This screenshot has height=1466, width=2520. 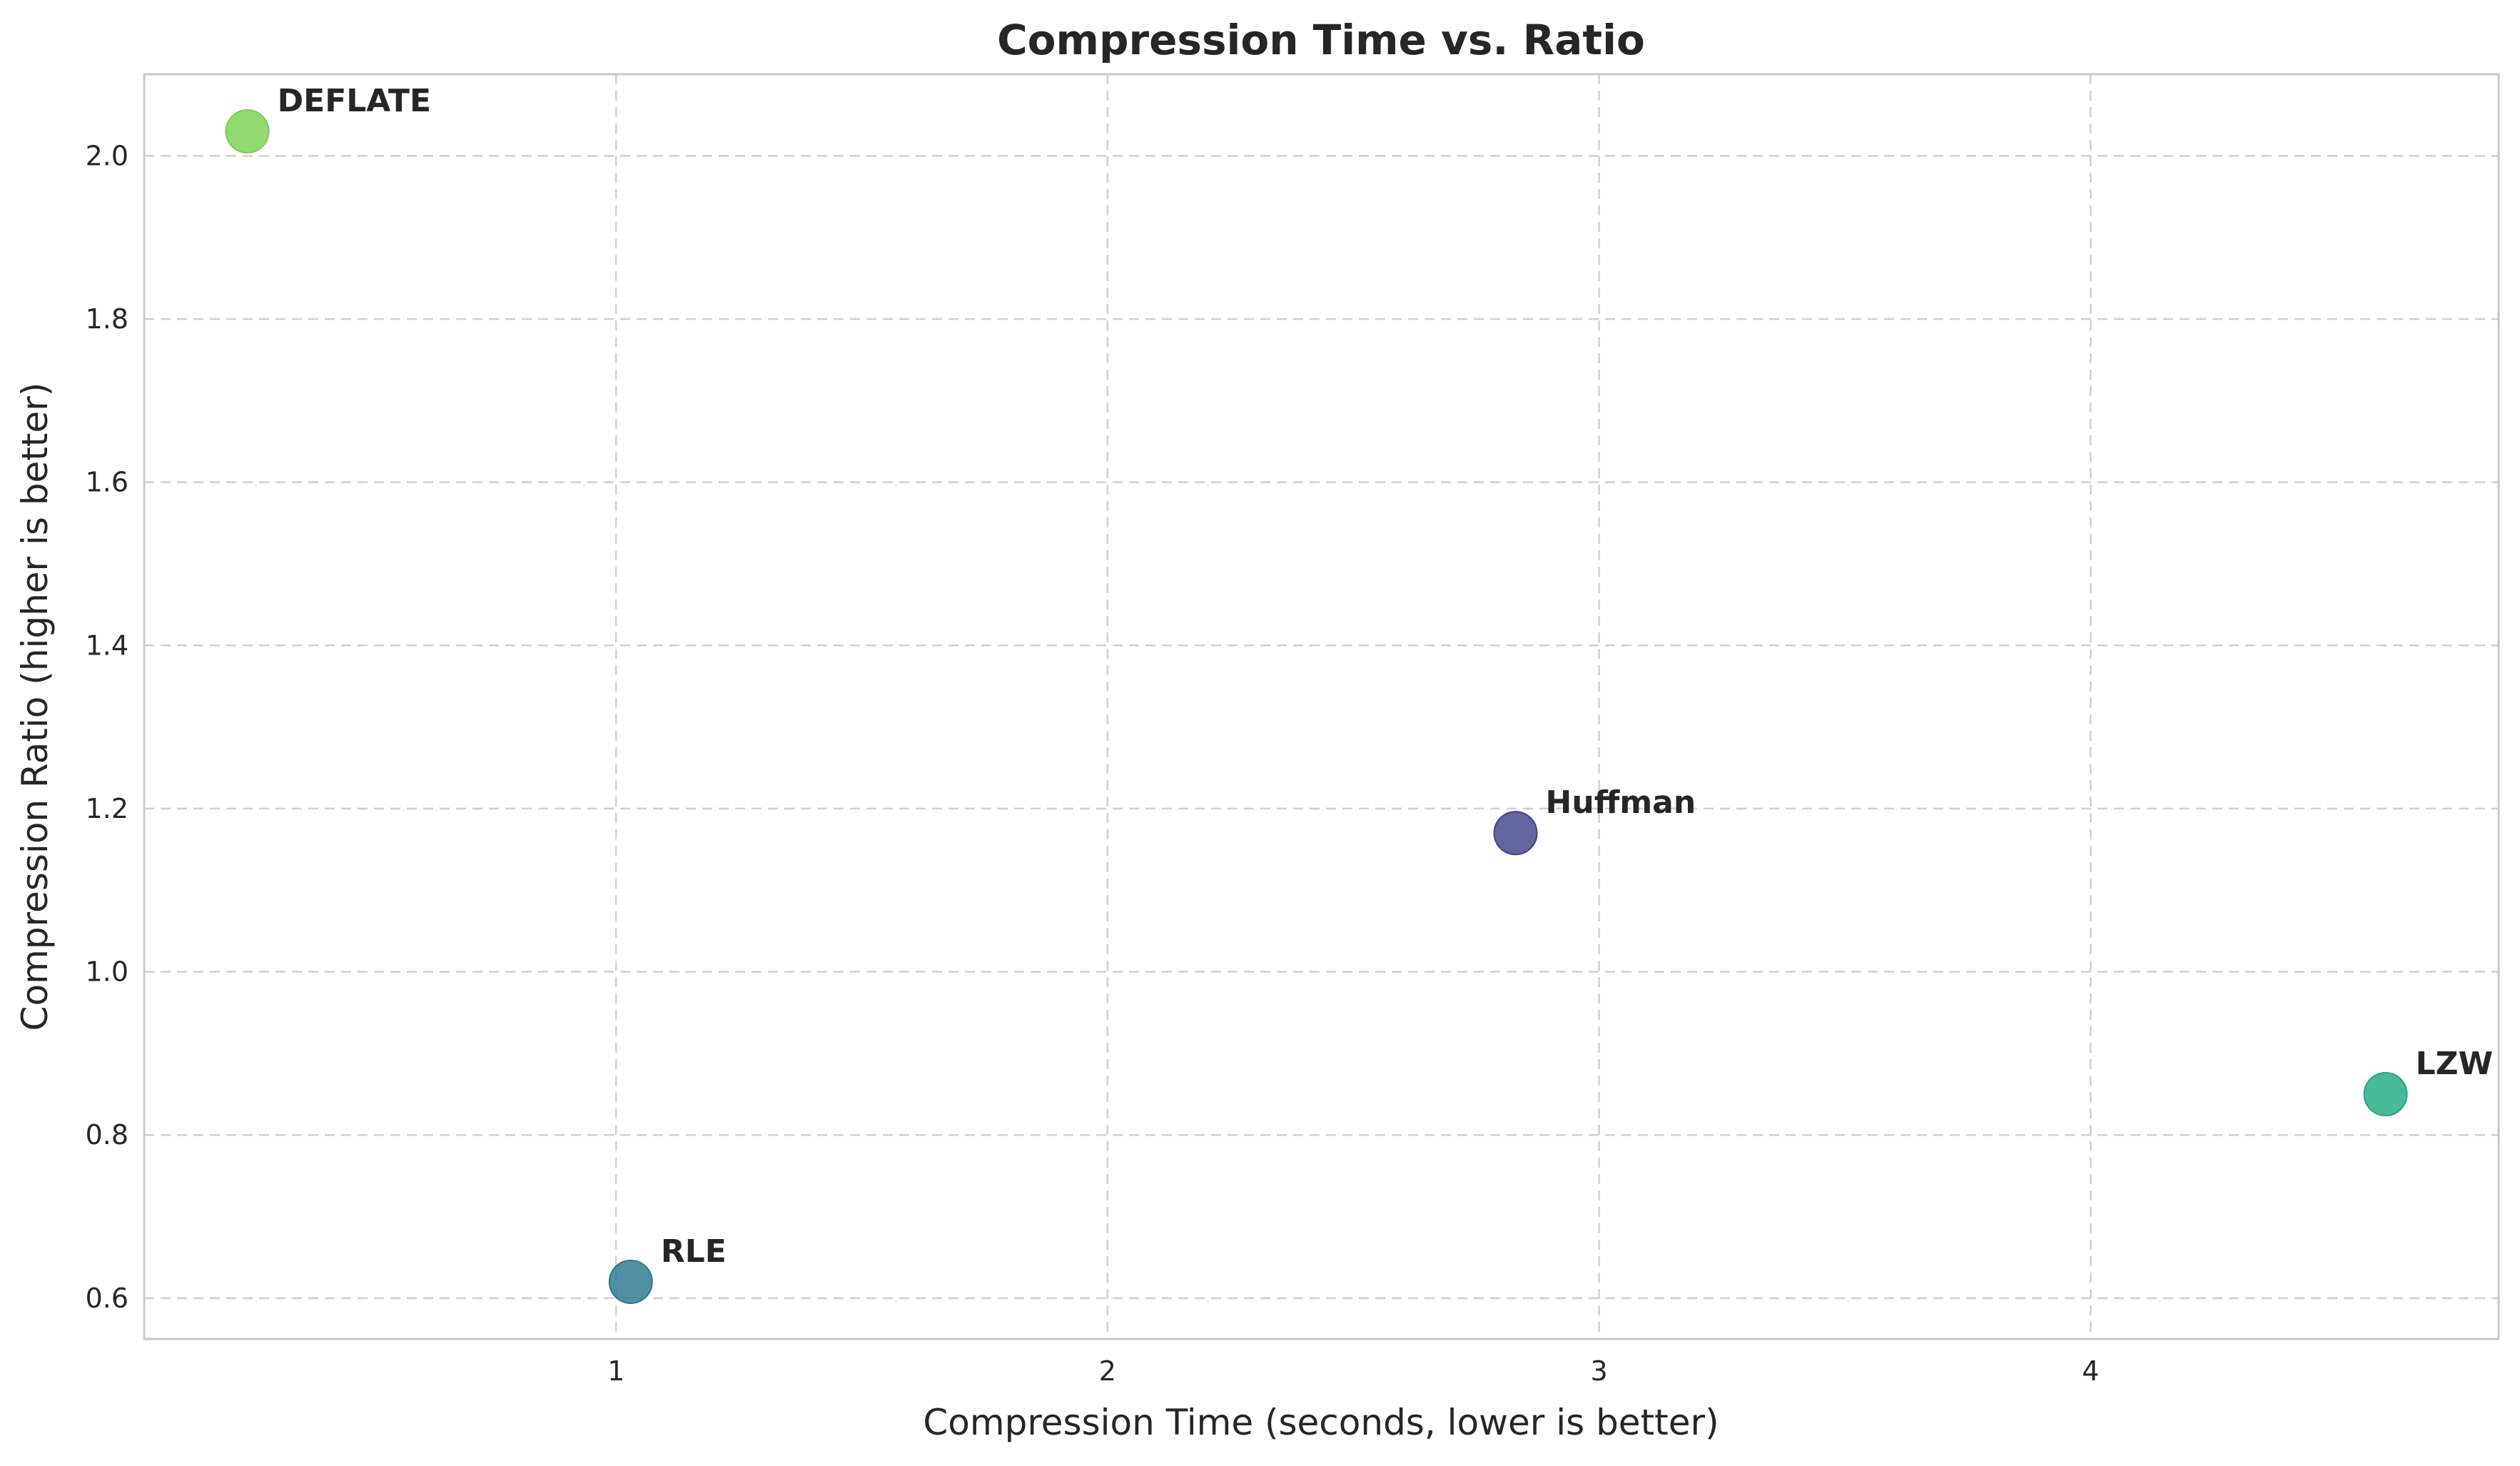 I want to click on y-tick-label: 1.8, so click(x=107, y=319).